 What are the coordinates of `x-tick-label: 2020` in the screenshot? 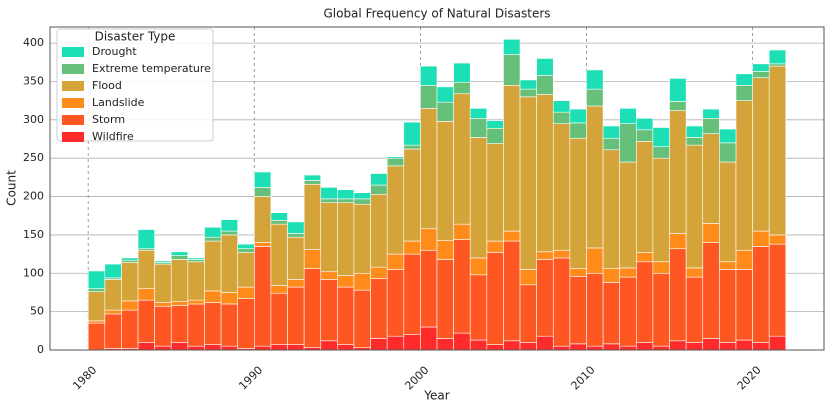 It's located at (749, 378).